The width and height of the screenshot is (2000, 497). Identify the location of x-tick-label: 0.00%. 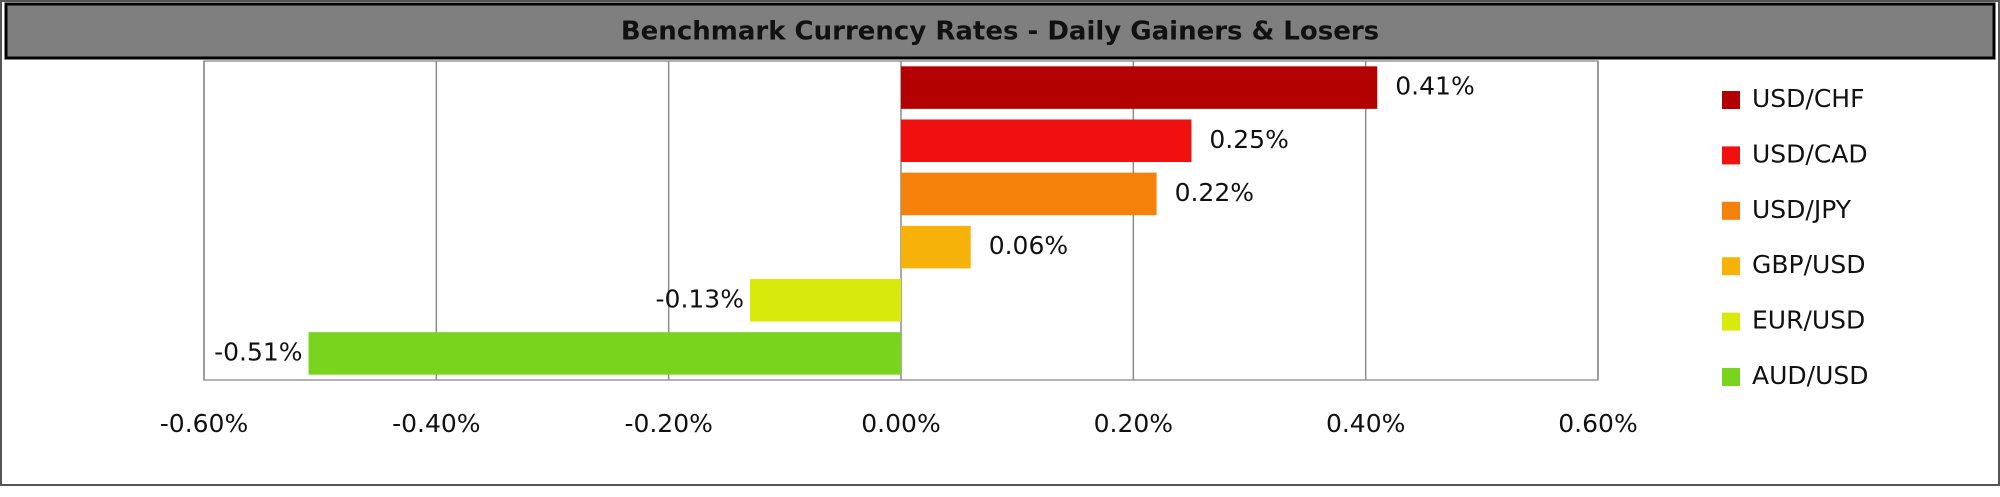
(900, 423).